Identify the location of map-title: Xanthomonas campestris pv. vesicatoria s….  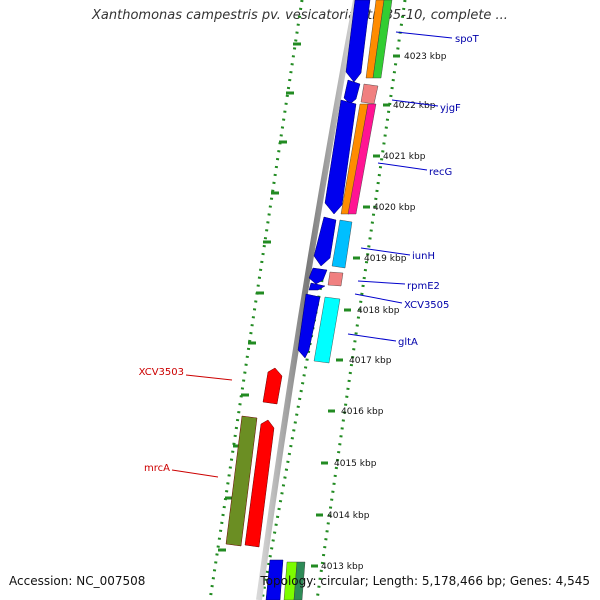
(300, 15).